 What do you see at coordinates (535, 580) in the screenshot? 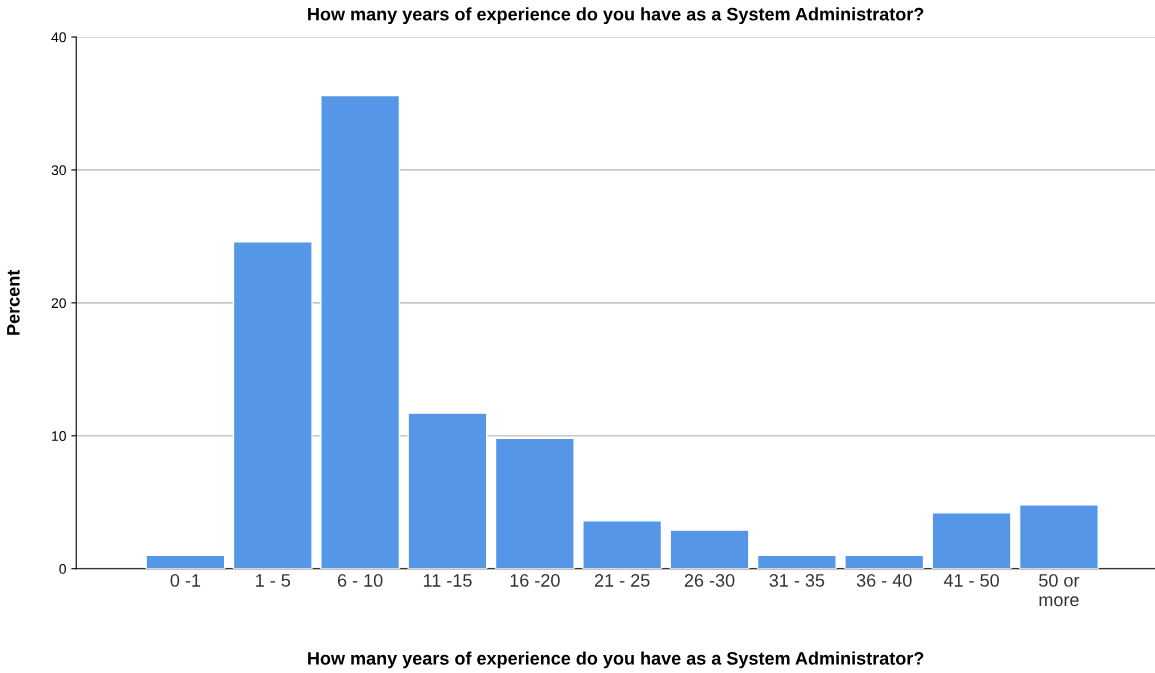
I see `x-tick-label: 16 -20` at bounding box center [535, 580].